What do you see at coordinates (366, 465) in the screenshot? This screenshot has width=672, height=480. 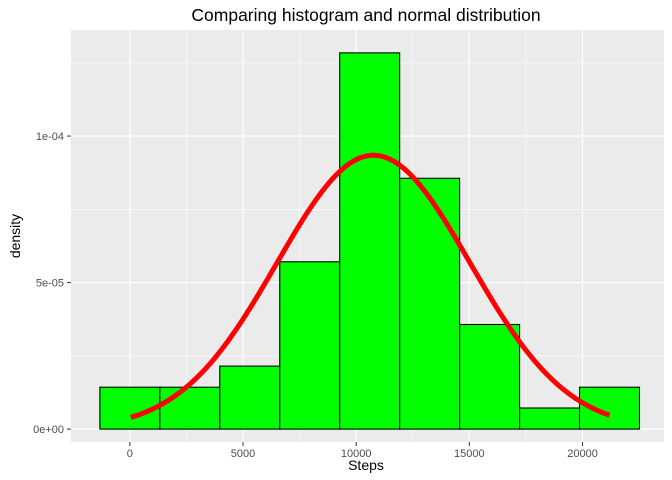 I see `x-axis-title: Steps` at bounding box center [366, 465].